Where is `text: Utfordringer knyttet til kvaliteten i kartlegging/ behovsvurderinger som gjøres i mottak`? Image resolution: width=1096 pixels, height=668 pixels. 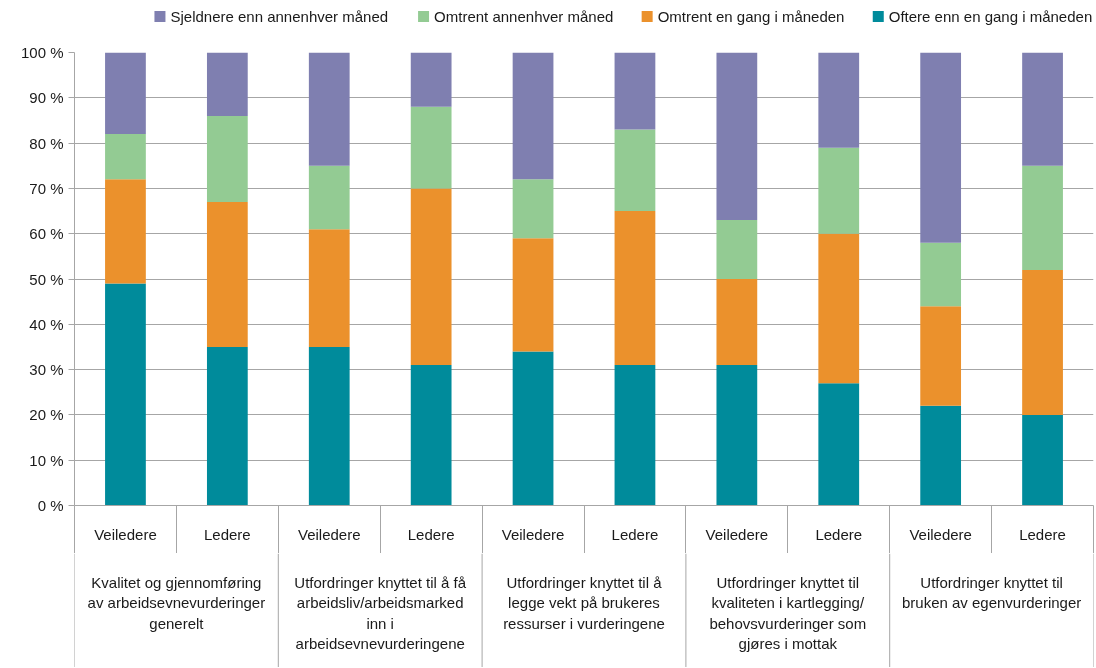 text: Utfordringer knyttet til kvaliteten i kartlegging/ behovsvurderinger som gjøres i mottak is located at coordinates (788, 613).